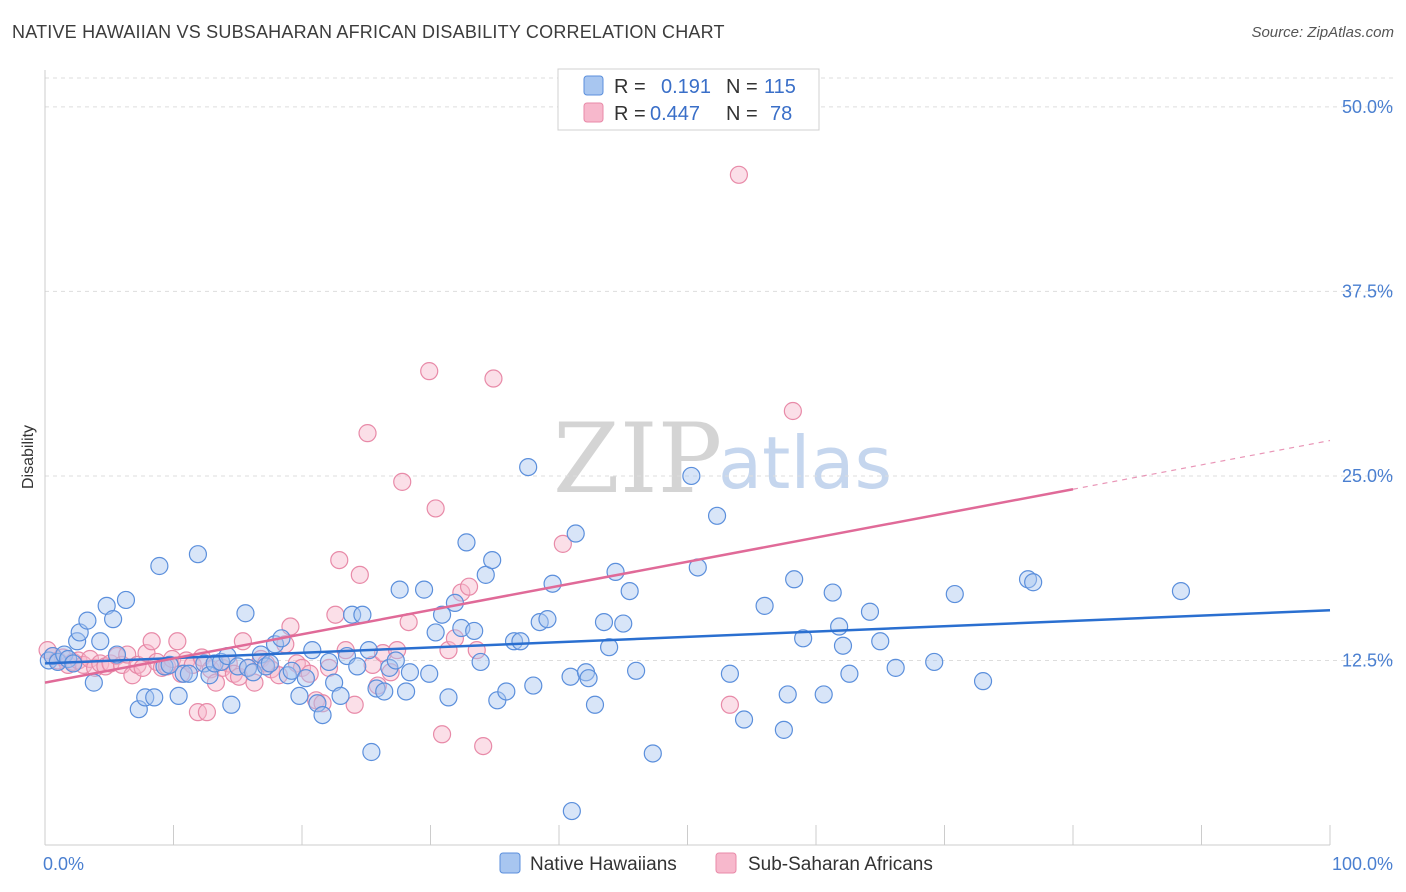 Image resolution: width=1406 pixels, height=892 pixels. Describe the element at coordinates (742, 114) in the screenshot. I see `legend-n-label-2: N =` at that location.